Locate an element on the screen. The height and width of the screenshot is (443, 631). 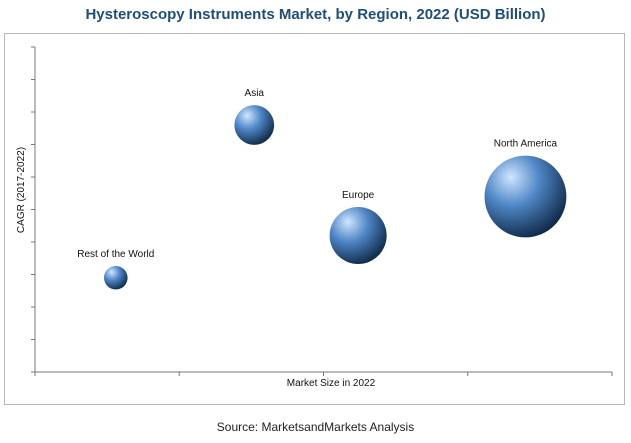
bubble-label: Rest of the World is located at coordinates (115, 254).